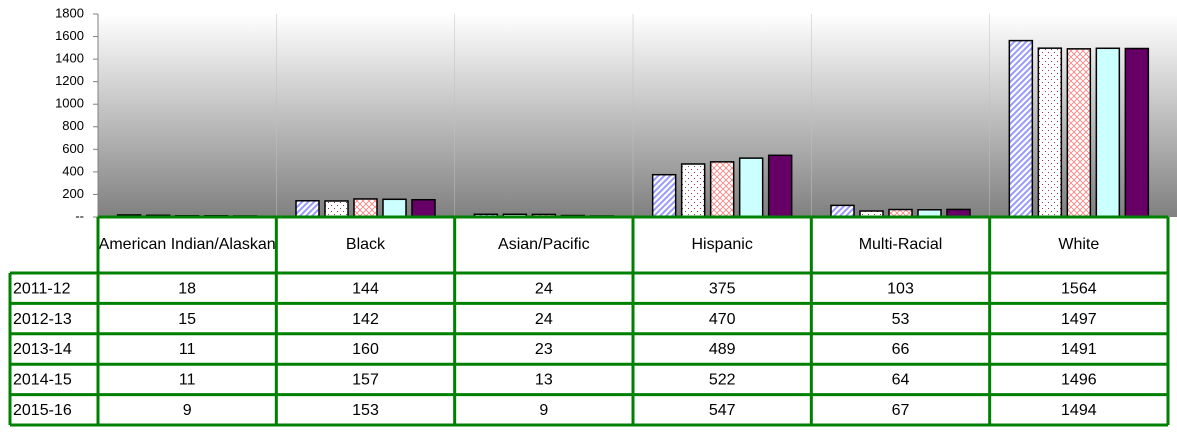 The height and width of the screenshot is (432, 1177). I want to click on category-label: Hispanic, so click(722, 244).